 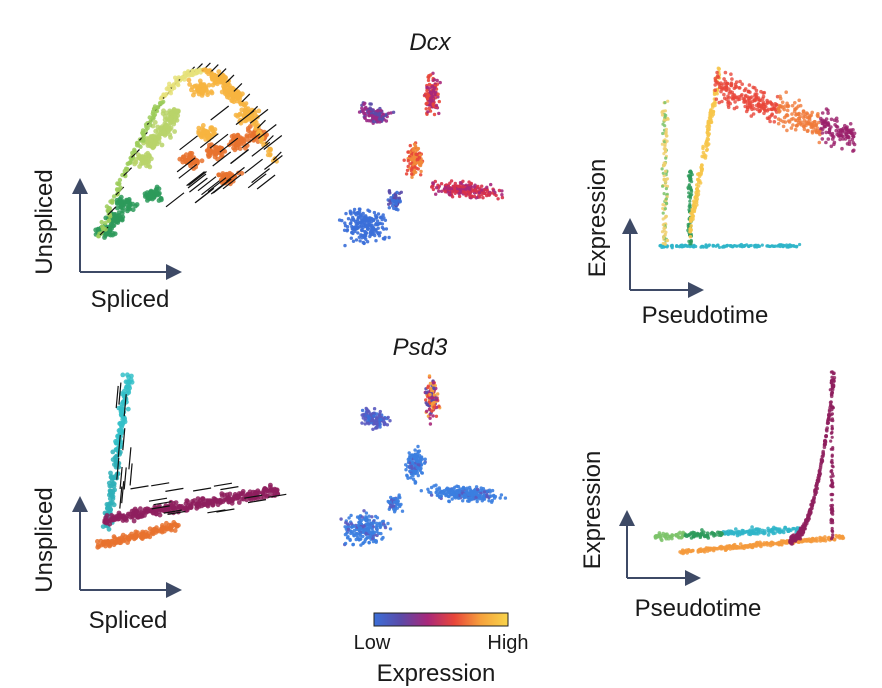 I want to click on psd3-phase-velocity-arrow, so click(x=139, y=487).